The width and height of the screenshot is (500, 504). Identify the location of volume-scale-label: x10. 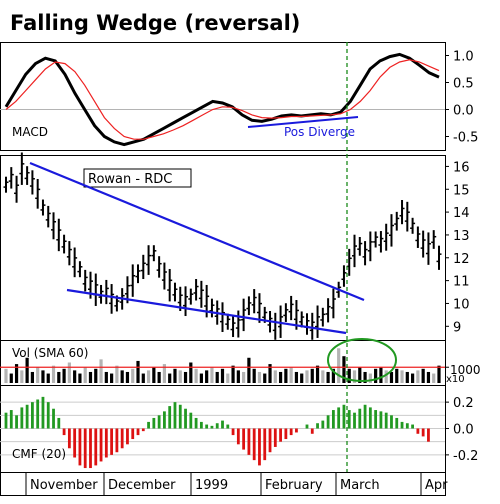
(455, 379).